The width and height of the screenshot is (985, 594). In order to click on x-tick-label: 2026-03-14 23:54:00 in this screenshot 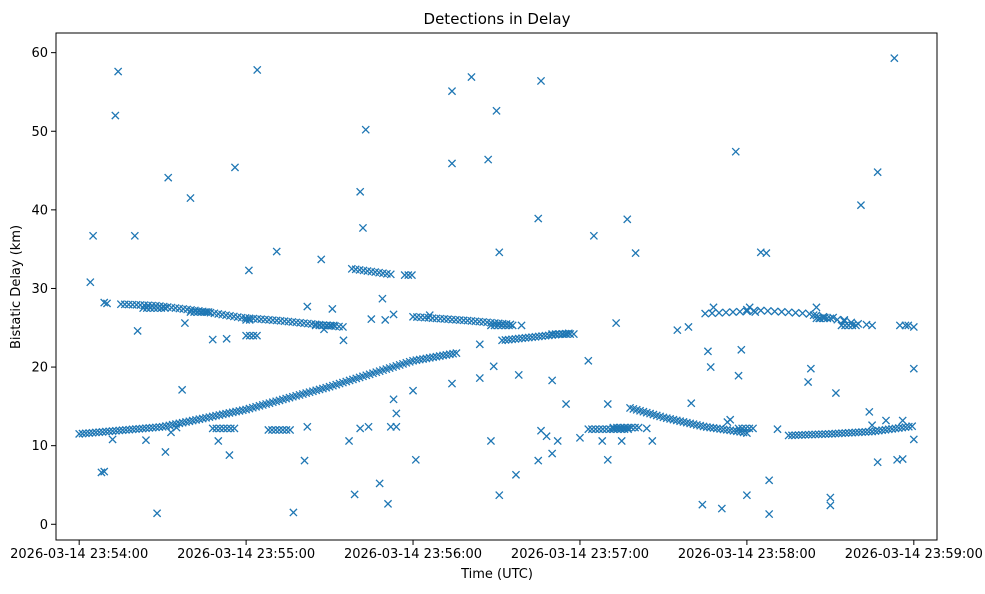, I will do `click(79, 554)`.